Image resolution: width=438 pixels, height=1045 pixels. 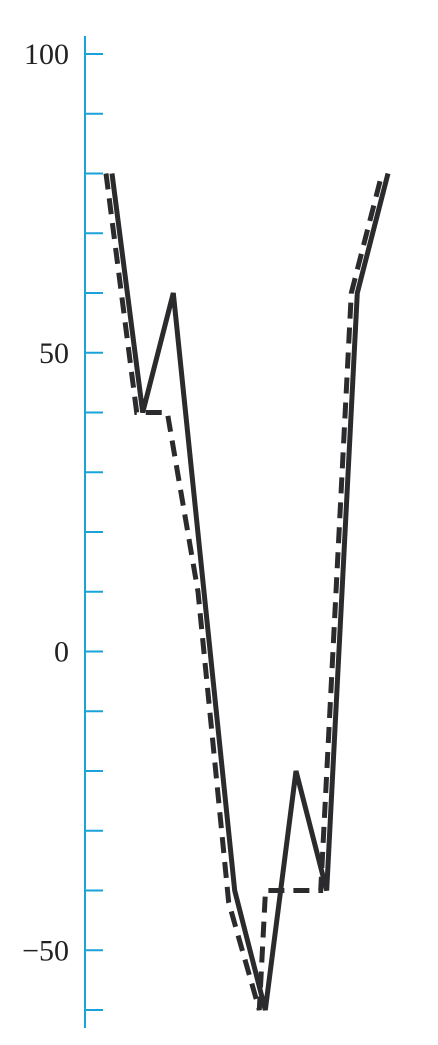 What do you see at coordinates (54, 353) in the screenshot?
I see `y-tick-label: 50` at bounding box center [54, 353].